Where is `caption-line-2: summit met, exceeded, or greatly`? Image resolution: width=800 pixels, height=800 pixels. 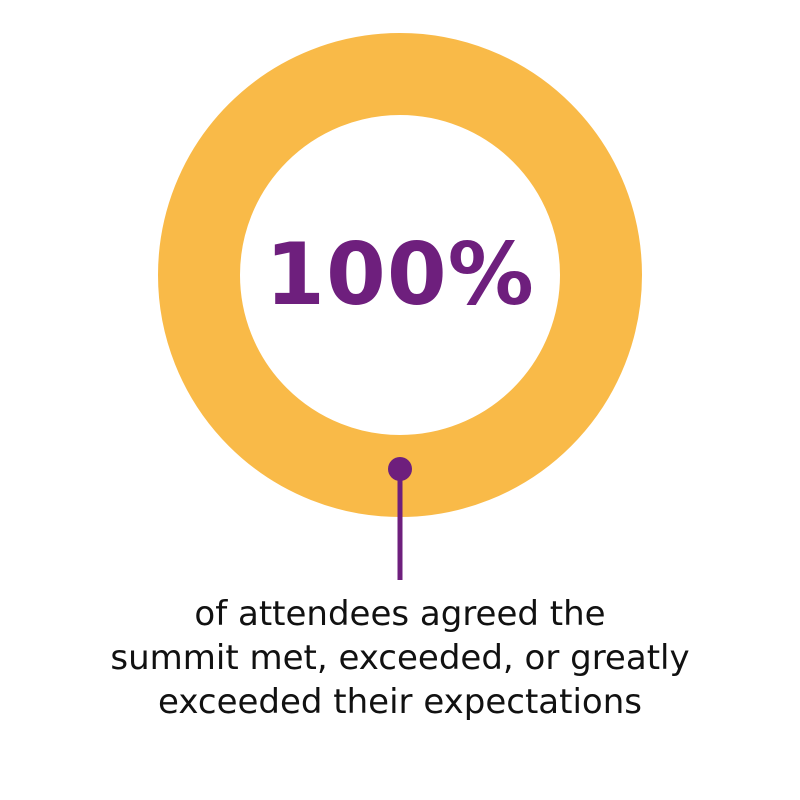
caption-line-2: summit met, exceeded, or greatly is located at coordinates (400, 658).